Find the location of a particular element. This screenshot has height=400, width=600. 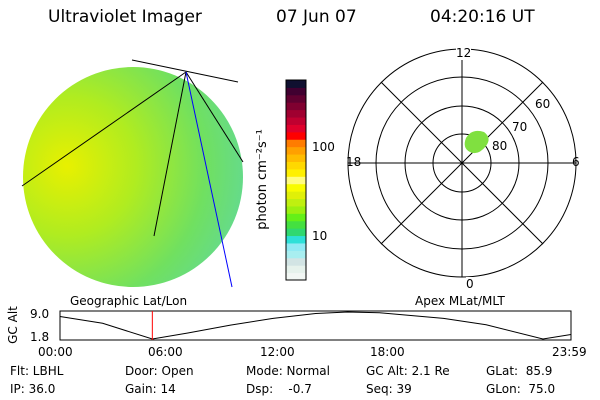

mlt-18: 18 is located at coordinates (354, 162).